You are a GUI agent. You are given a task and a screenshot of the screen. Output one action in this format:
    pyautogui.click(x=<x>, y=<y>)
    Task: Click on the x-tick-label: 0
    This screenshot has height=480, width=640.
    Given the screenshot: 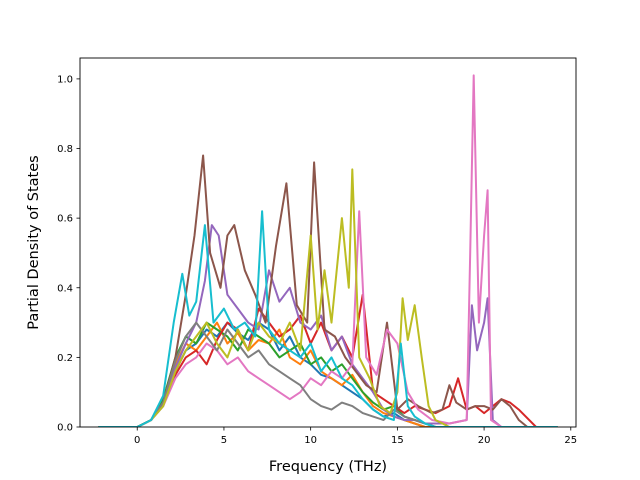 What is the action you would take?
    pyautogui.click(x=137, y=440)
    